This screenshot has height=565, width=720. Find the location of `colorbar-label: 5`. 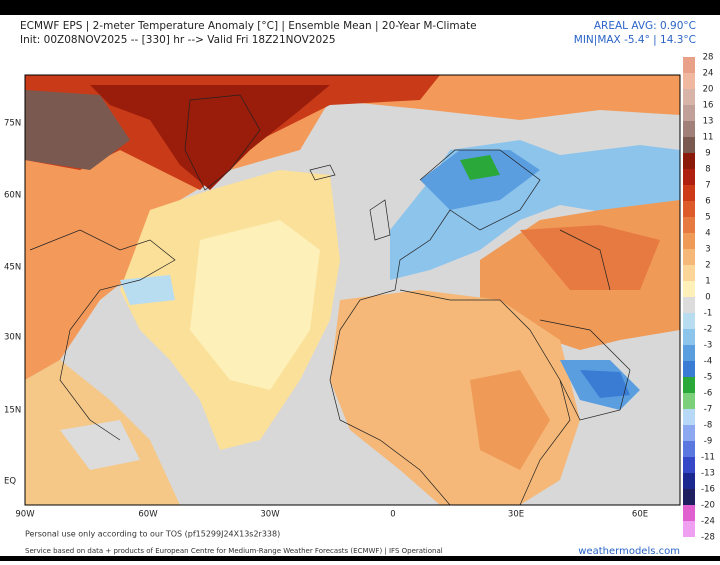

colorbar-label: 5 is located at coordinates (707, 218).